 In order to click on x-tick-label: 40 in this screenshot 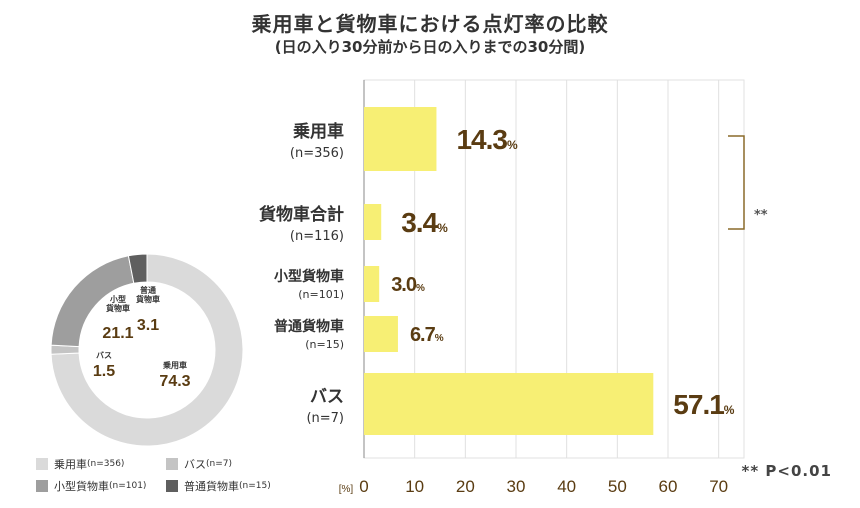, I will do `click(566, 486)`.